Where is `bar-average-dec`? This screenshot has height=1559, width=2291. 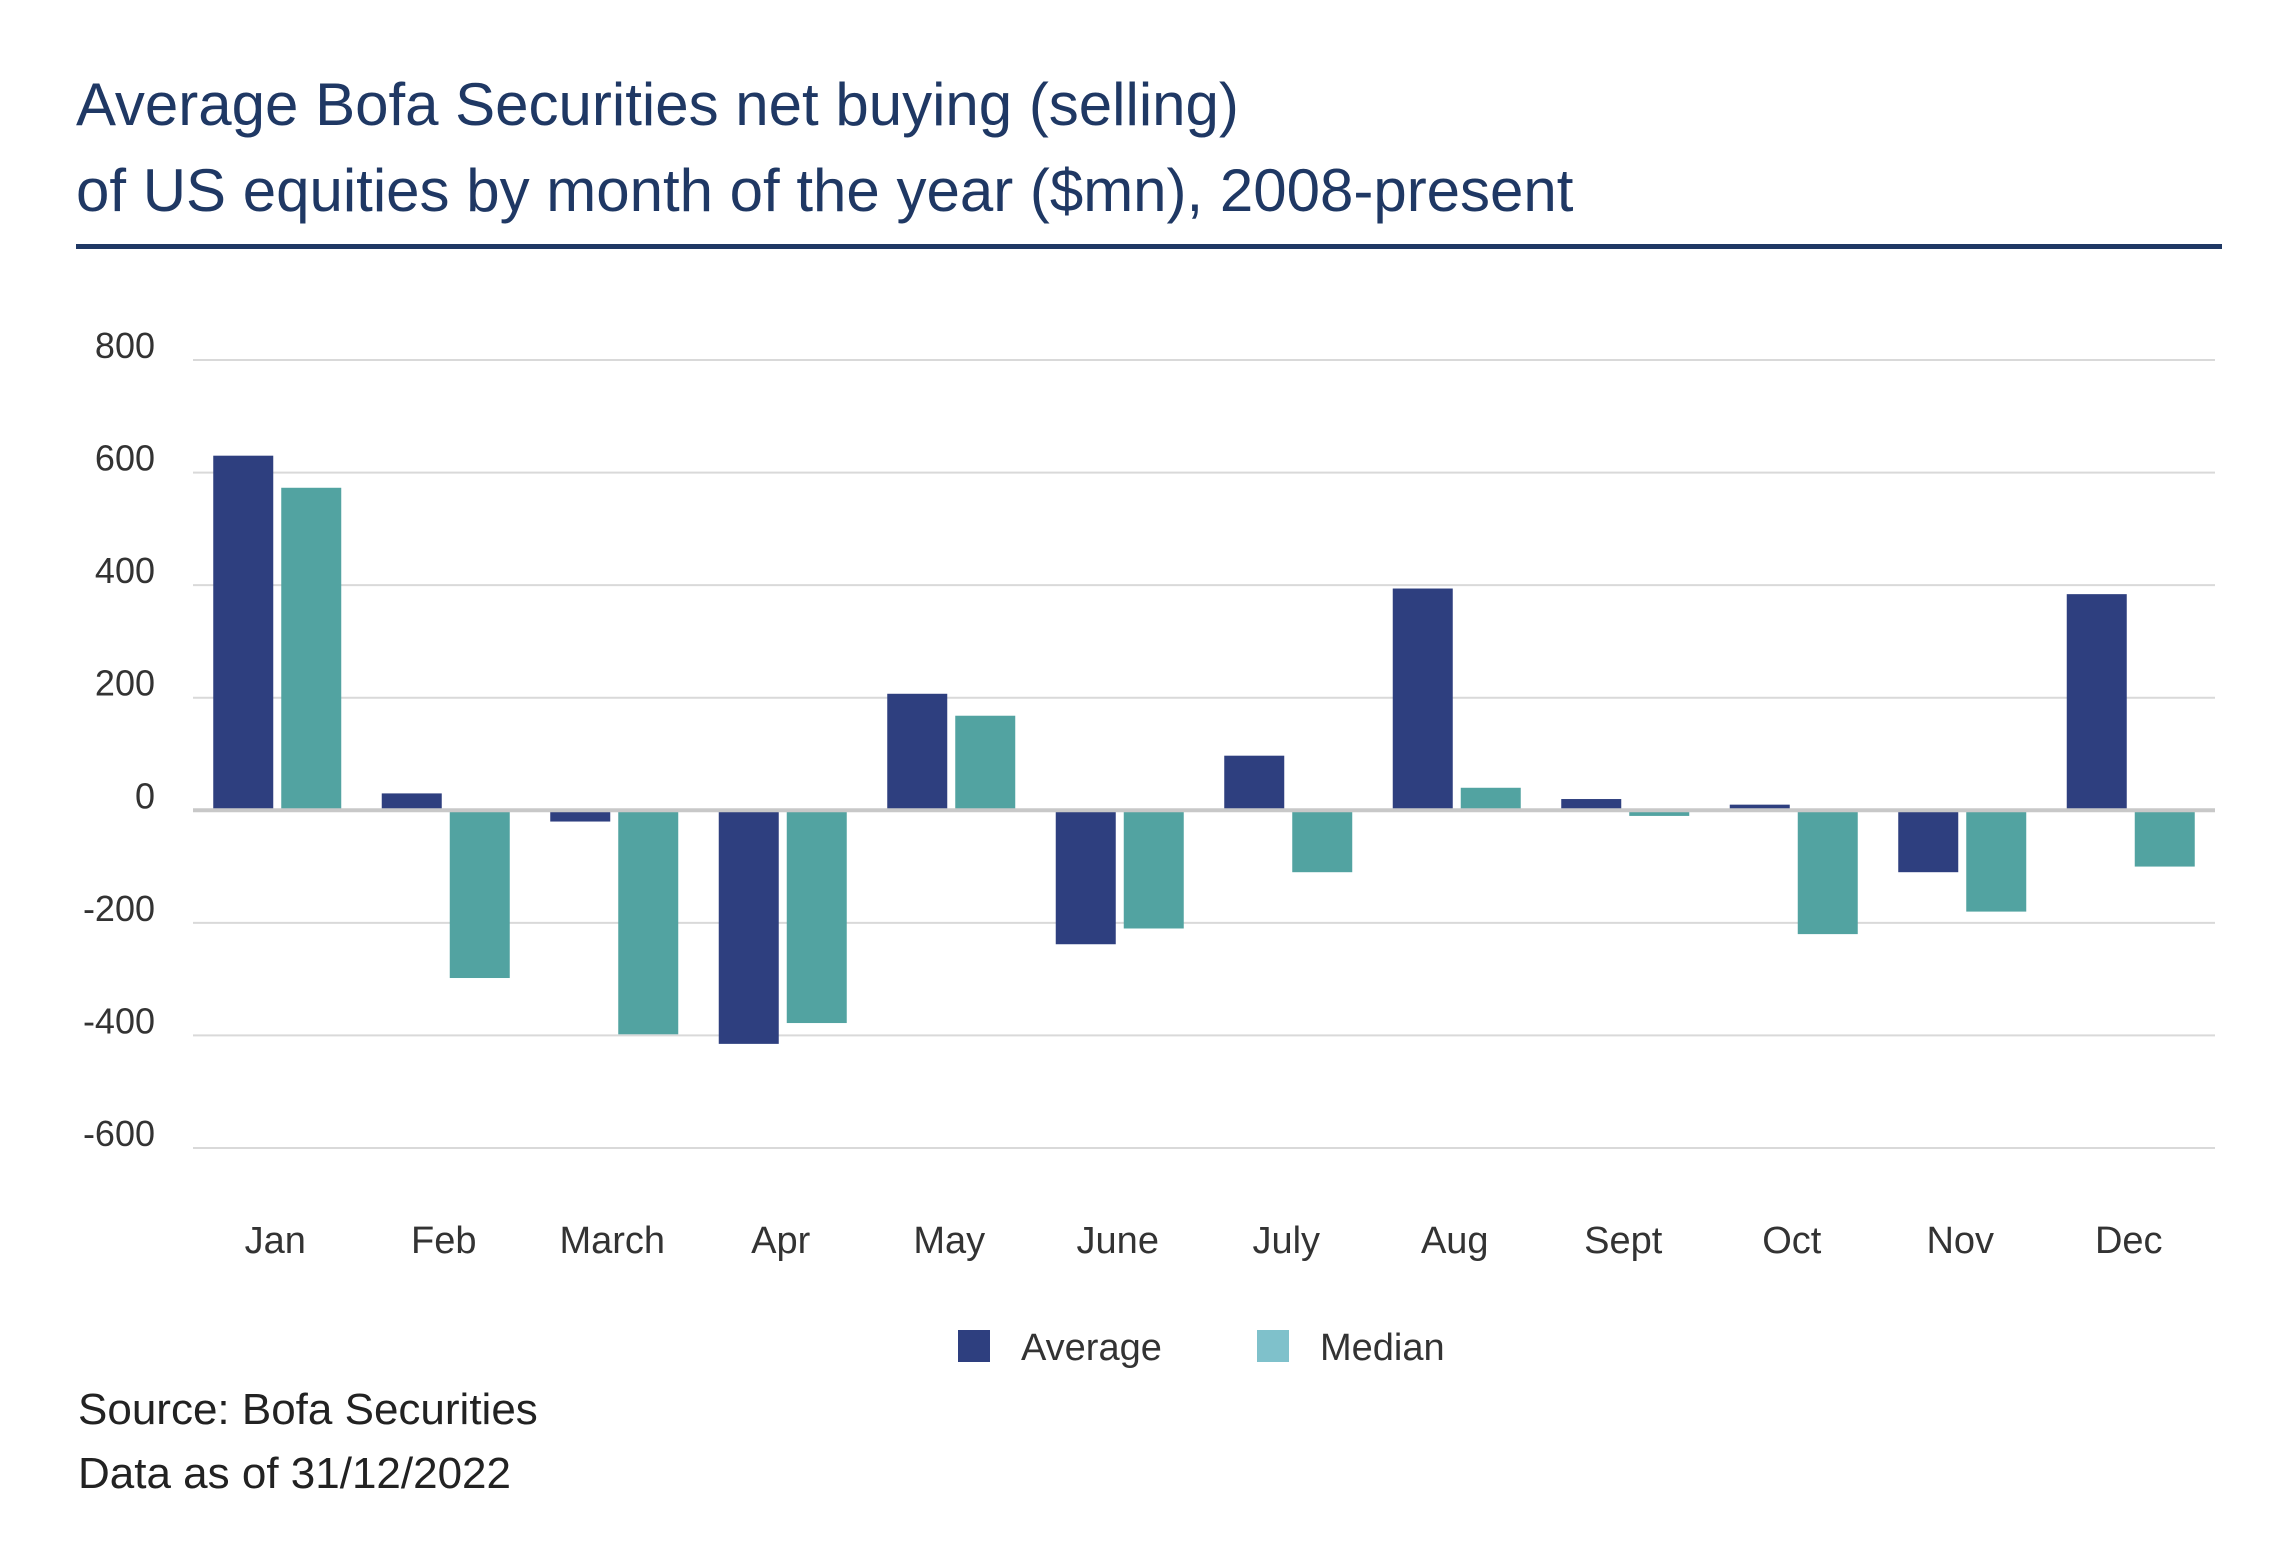
bar-average-dec is located at coordinates (2096, 702).